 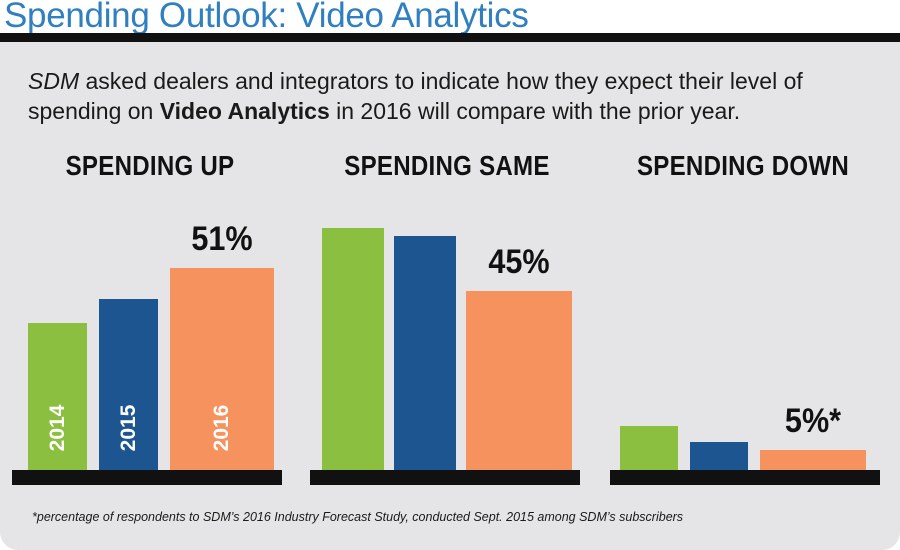 What do you see at coordinates (447, 165) in the screenshot?
I see `group-title-spending-same: SPENDING SAME` at bounding box center [447, 165].